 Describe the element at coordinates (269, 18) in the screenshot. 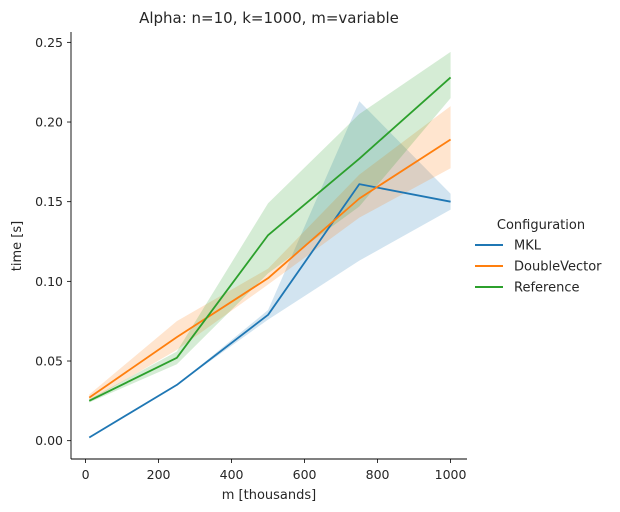

I see `chart-title: Alpha: n=10, k=1000, m=variable` at that location.